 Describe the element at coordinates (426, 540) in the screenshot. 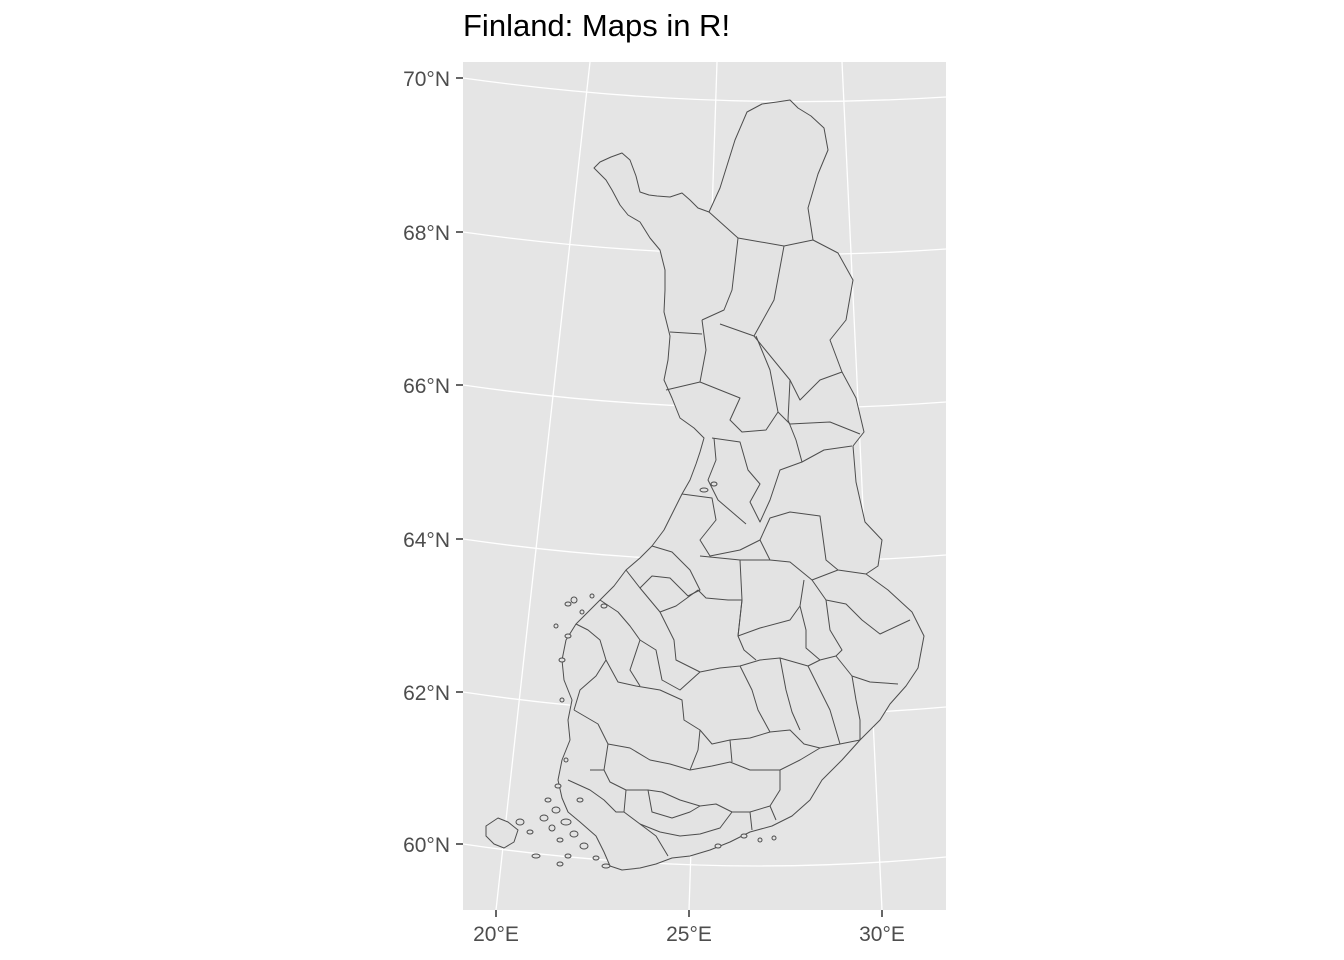

I see `y-tick-label: 64°N` at that location.